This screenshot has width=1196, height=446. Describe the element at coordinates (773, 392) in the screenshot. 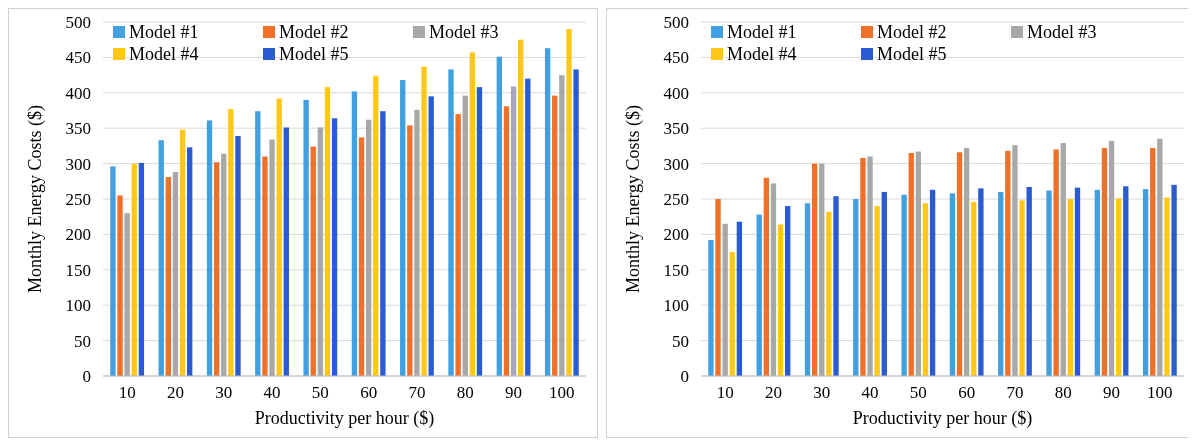

I see `x-tick-label: 20` at that location.